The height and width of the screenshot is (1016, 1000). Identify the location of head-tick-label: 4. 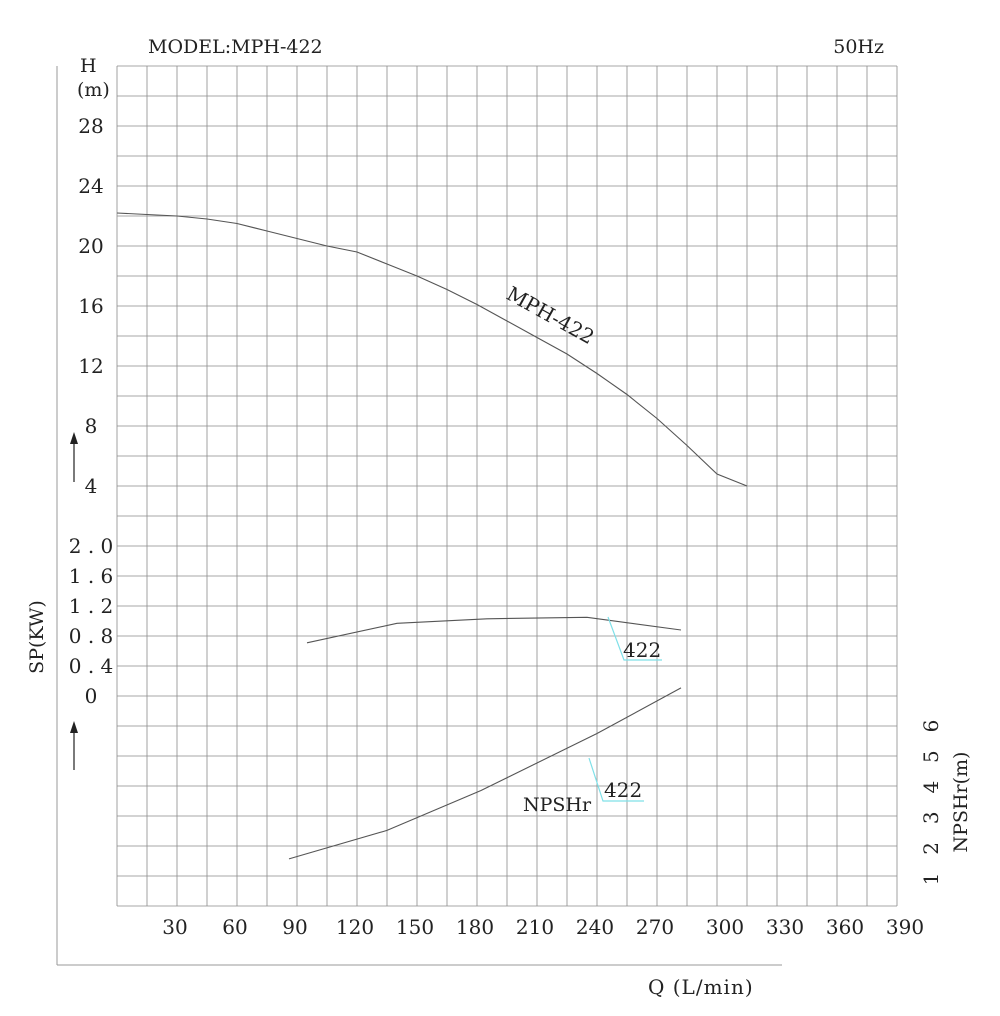
(91, 486).